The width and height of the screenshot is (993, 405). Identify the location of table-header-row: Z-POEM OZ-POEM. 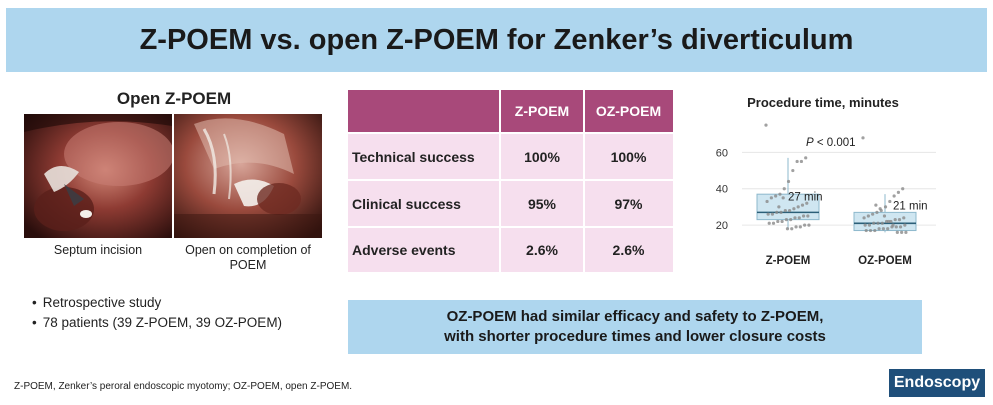
(510, 111).